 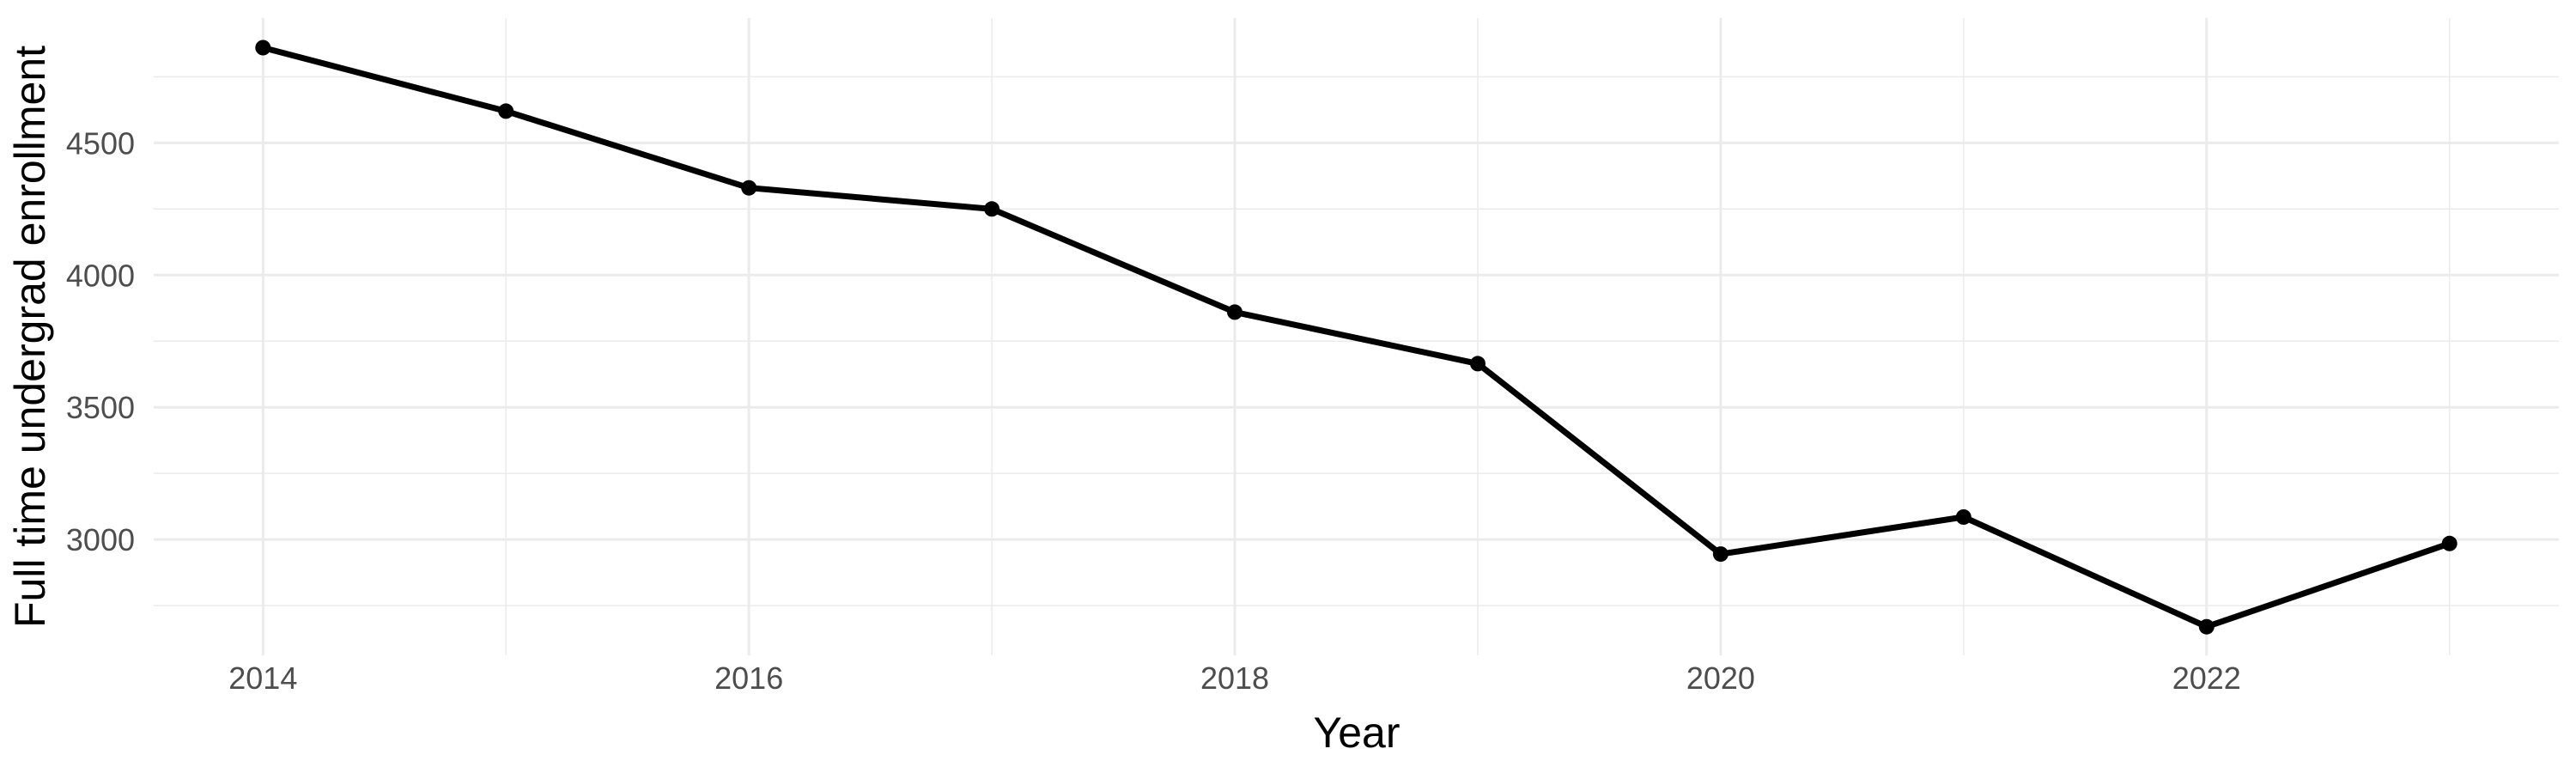 What do you see at coordinates (1720, 678) in the screenshot?
I see `x-tick-label: 2020` at bounding box center [1720, 678].